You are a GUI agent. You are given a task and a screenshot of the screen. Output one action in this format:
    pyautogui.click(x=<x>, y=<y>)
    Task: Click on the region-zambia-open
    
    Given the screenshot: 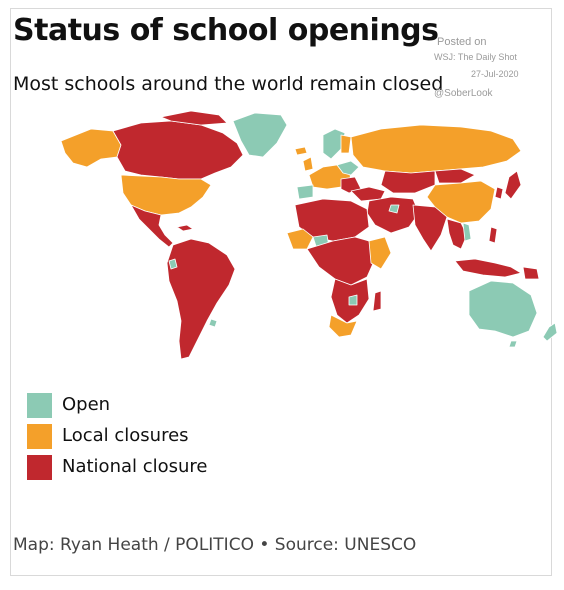 What is the action you would take?
    pyautogui.click(x=353, y=300)
    